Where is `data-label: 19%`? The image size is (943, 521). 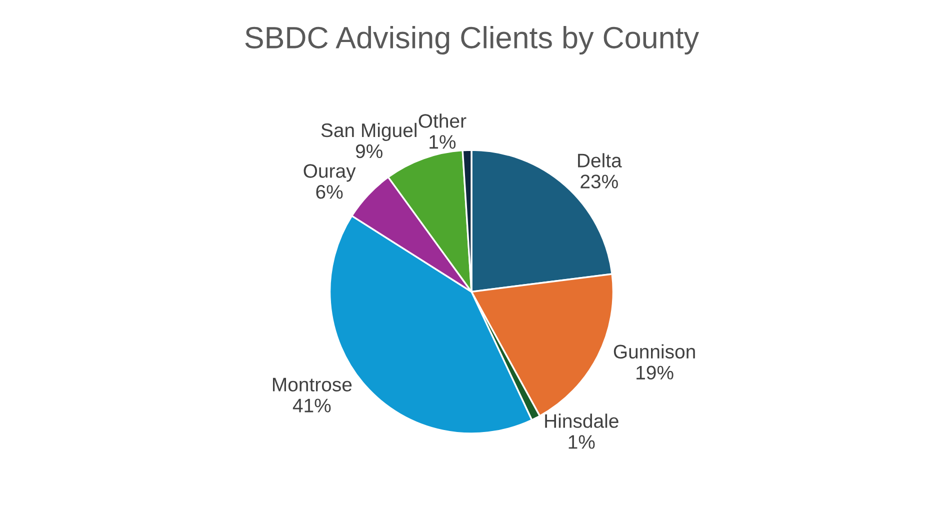
data-label: 19% is located at coordinates (655, 373).